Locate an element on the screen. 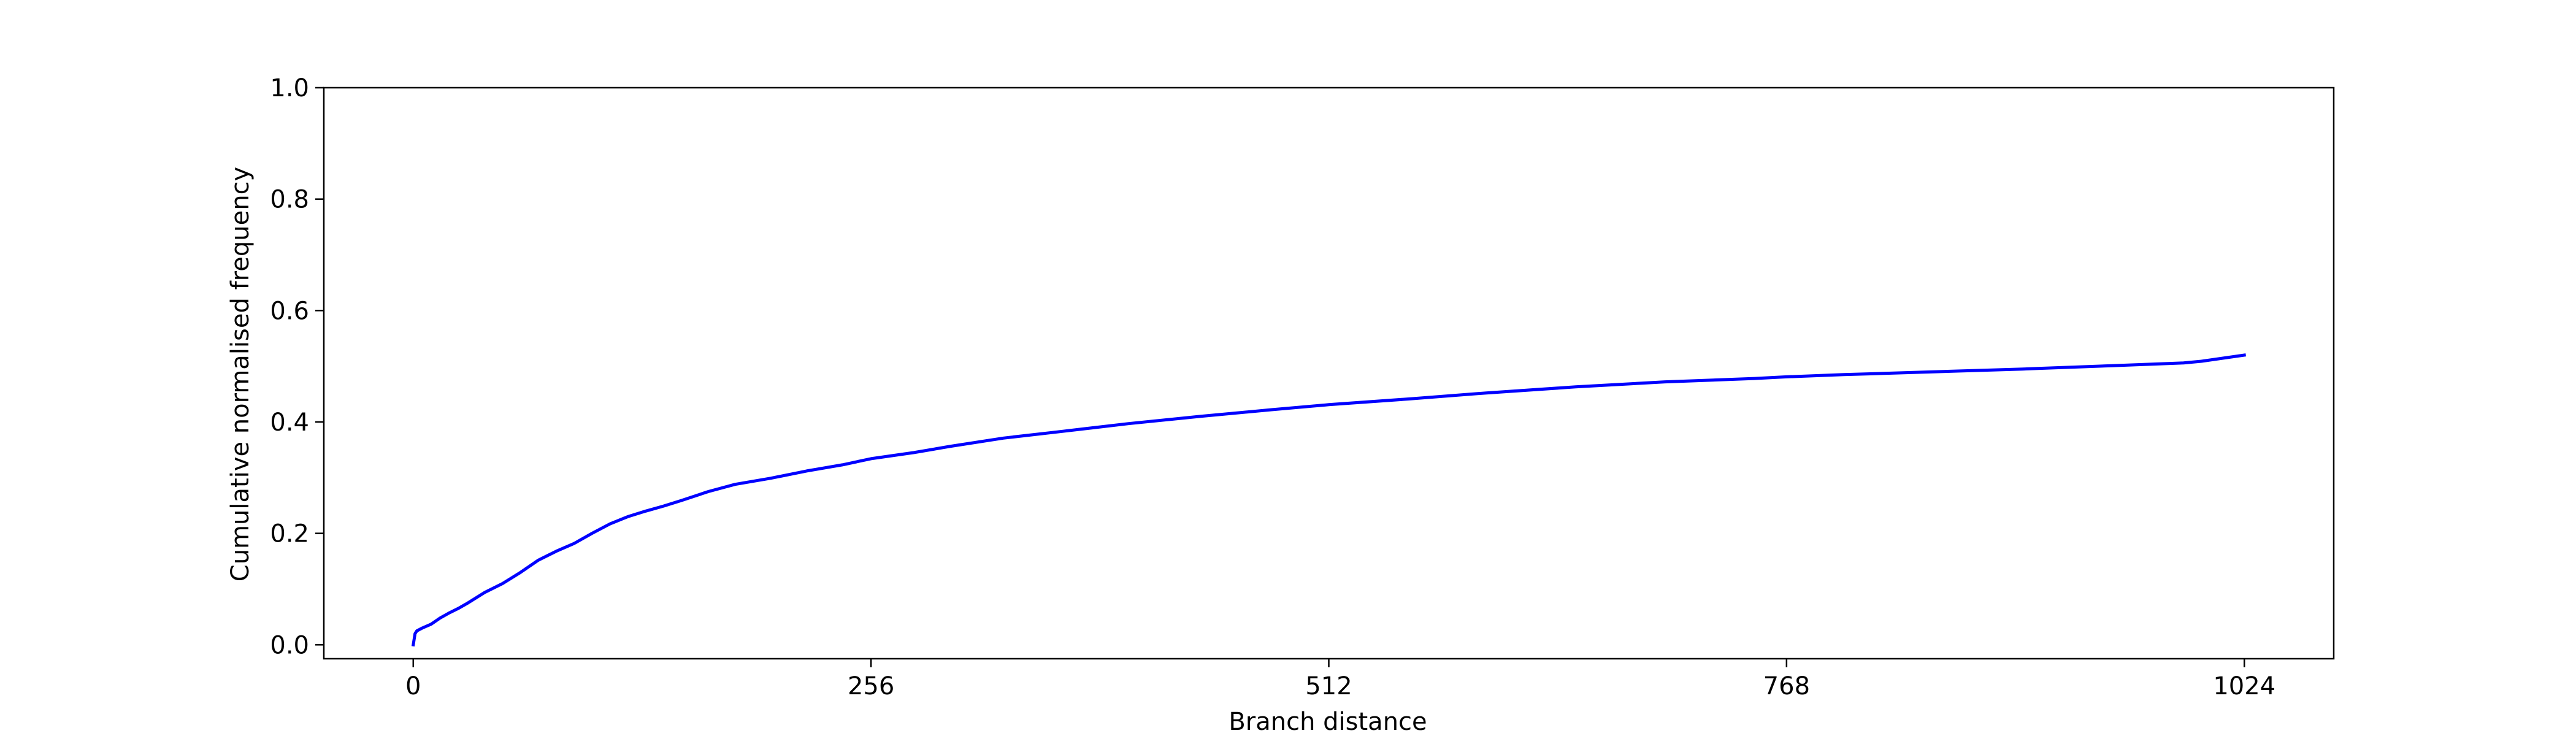  y-tick-label: 0.2 is located at coordinates (289, 534).